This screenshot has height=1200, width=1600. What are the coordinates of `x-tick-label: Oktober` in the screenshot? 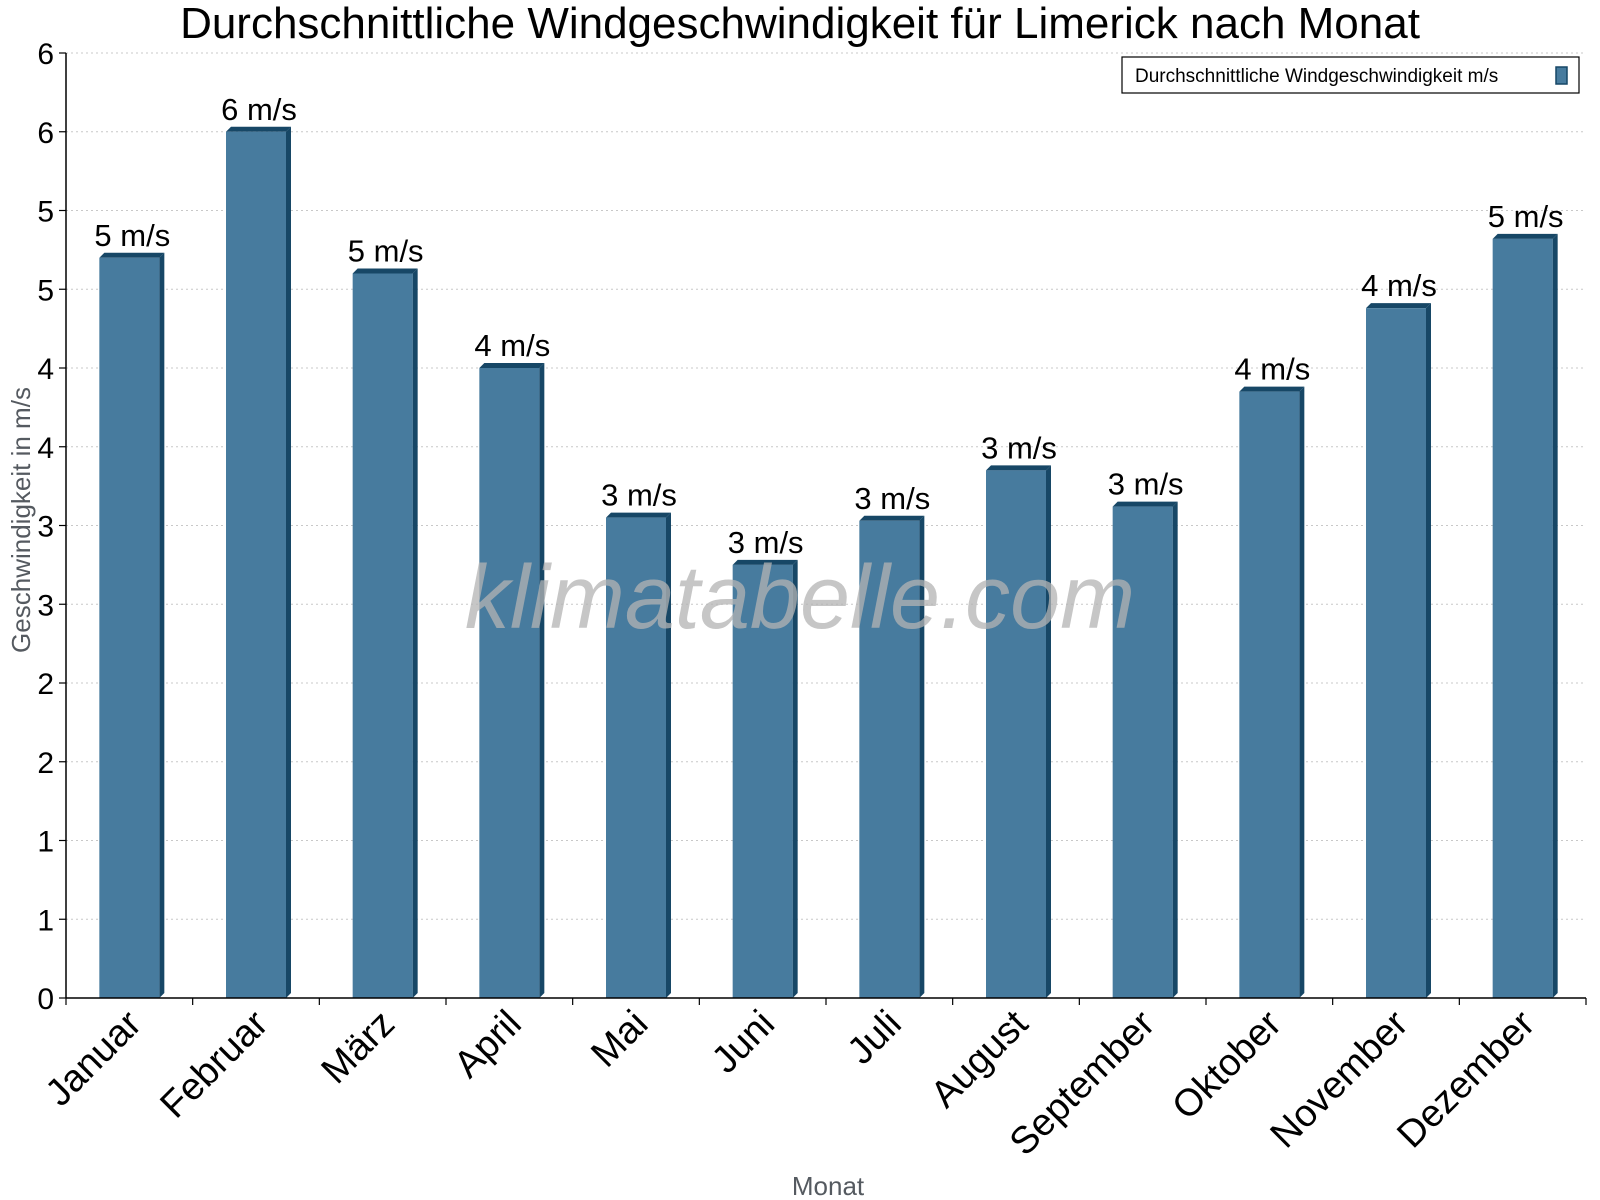 It's located at (1227, 1065).